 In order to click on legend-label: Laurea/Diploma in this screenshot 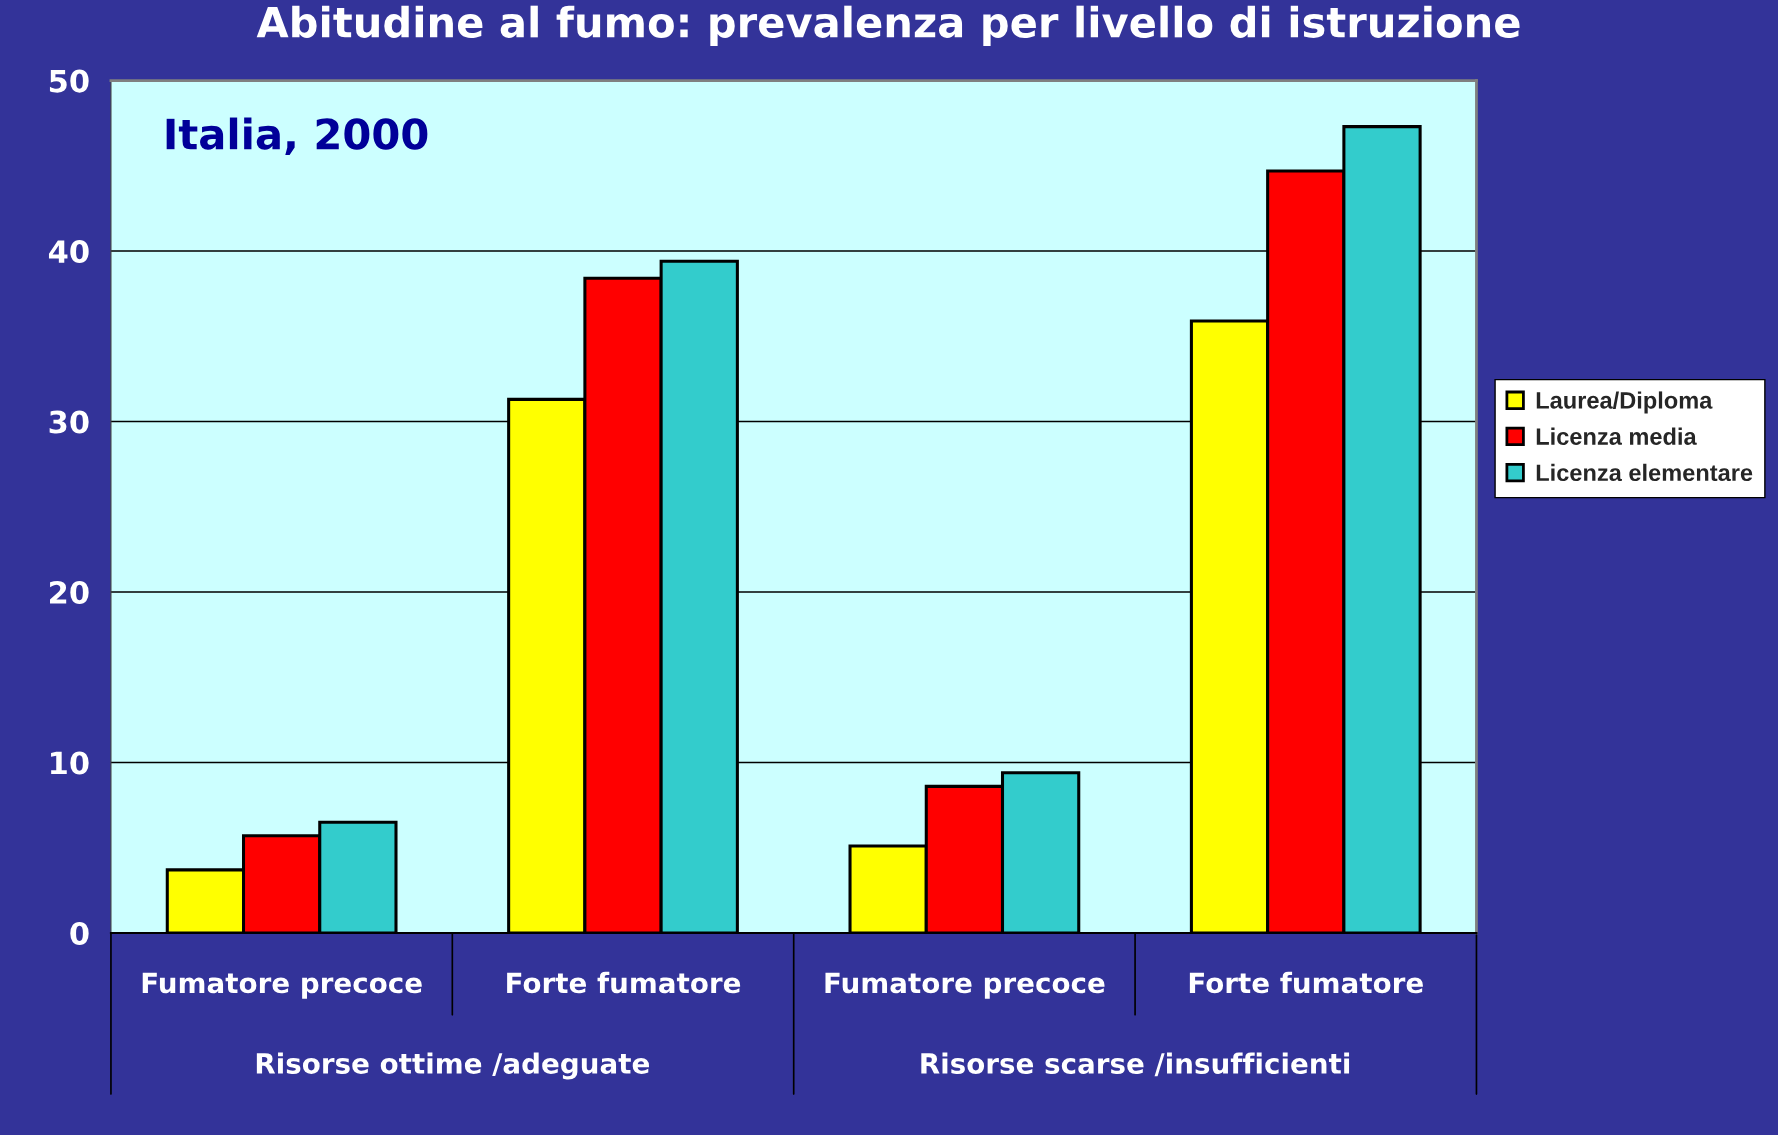, I will do `click(1624, 402)`.